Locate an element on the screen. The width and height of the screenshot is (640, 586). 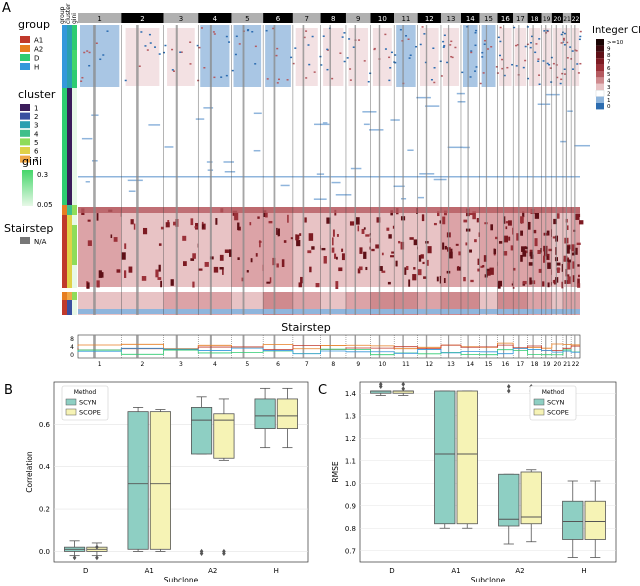
chromosome-label-20: 20 is located at coordinates (558, 19).